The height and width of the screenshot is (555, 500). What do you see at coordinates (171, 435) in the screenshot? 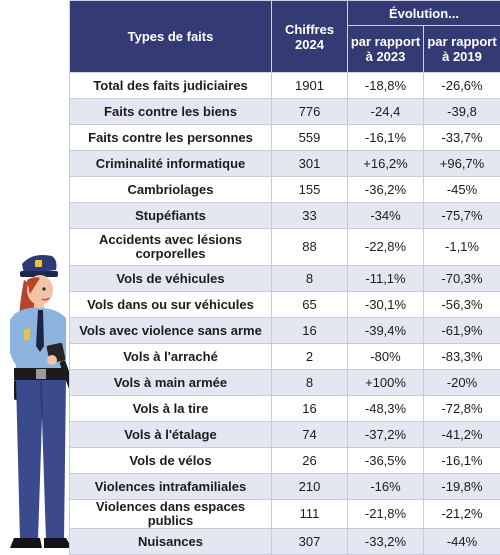
I see `row-label: Vols à l'étalage` at bounding box center [171, 435].